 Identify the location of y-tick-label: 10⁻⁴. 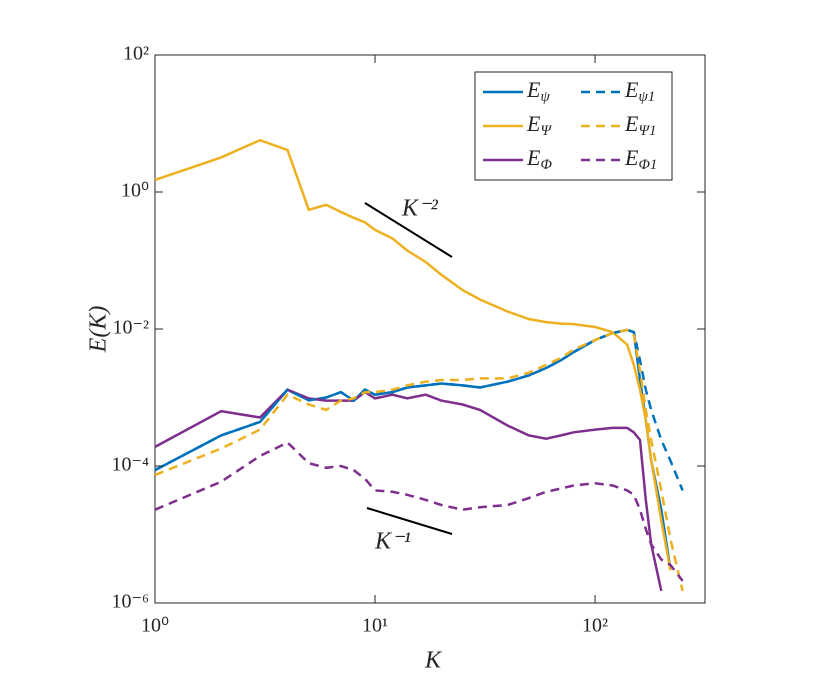
(130, 465).